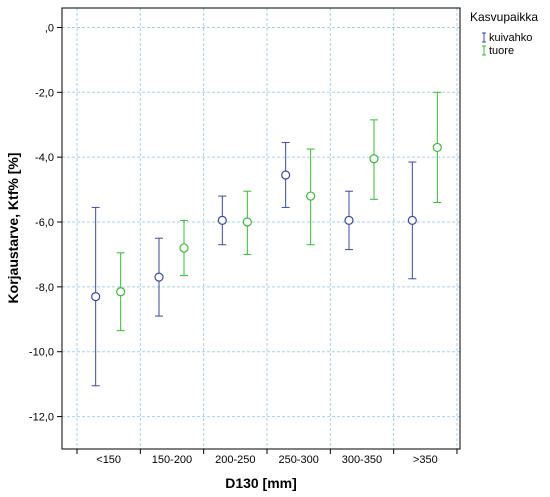 Image resolution: width=550 pixels, height=497 pixels. I want to click on x-tick-label: <150, so click(108, 460).